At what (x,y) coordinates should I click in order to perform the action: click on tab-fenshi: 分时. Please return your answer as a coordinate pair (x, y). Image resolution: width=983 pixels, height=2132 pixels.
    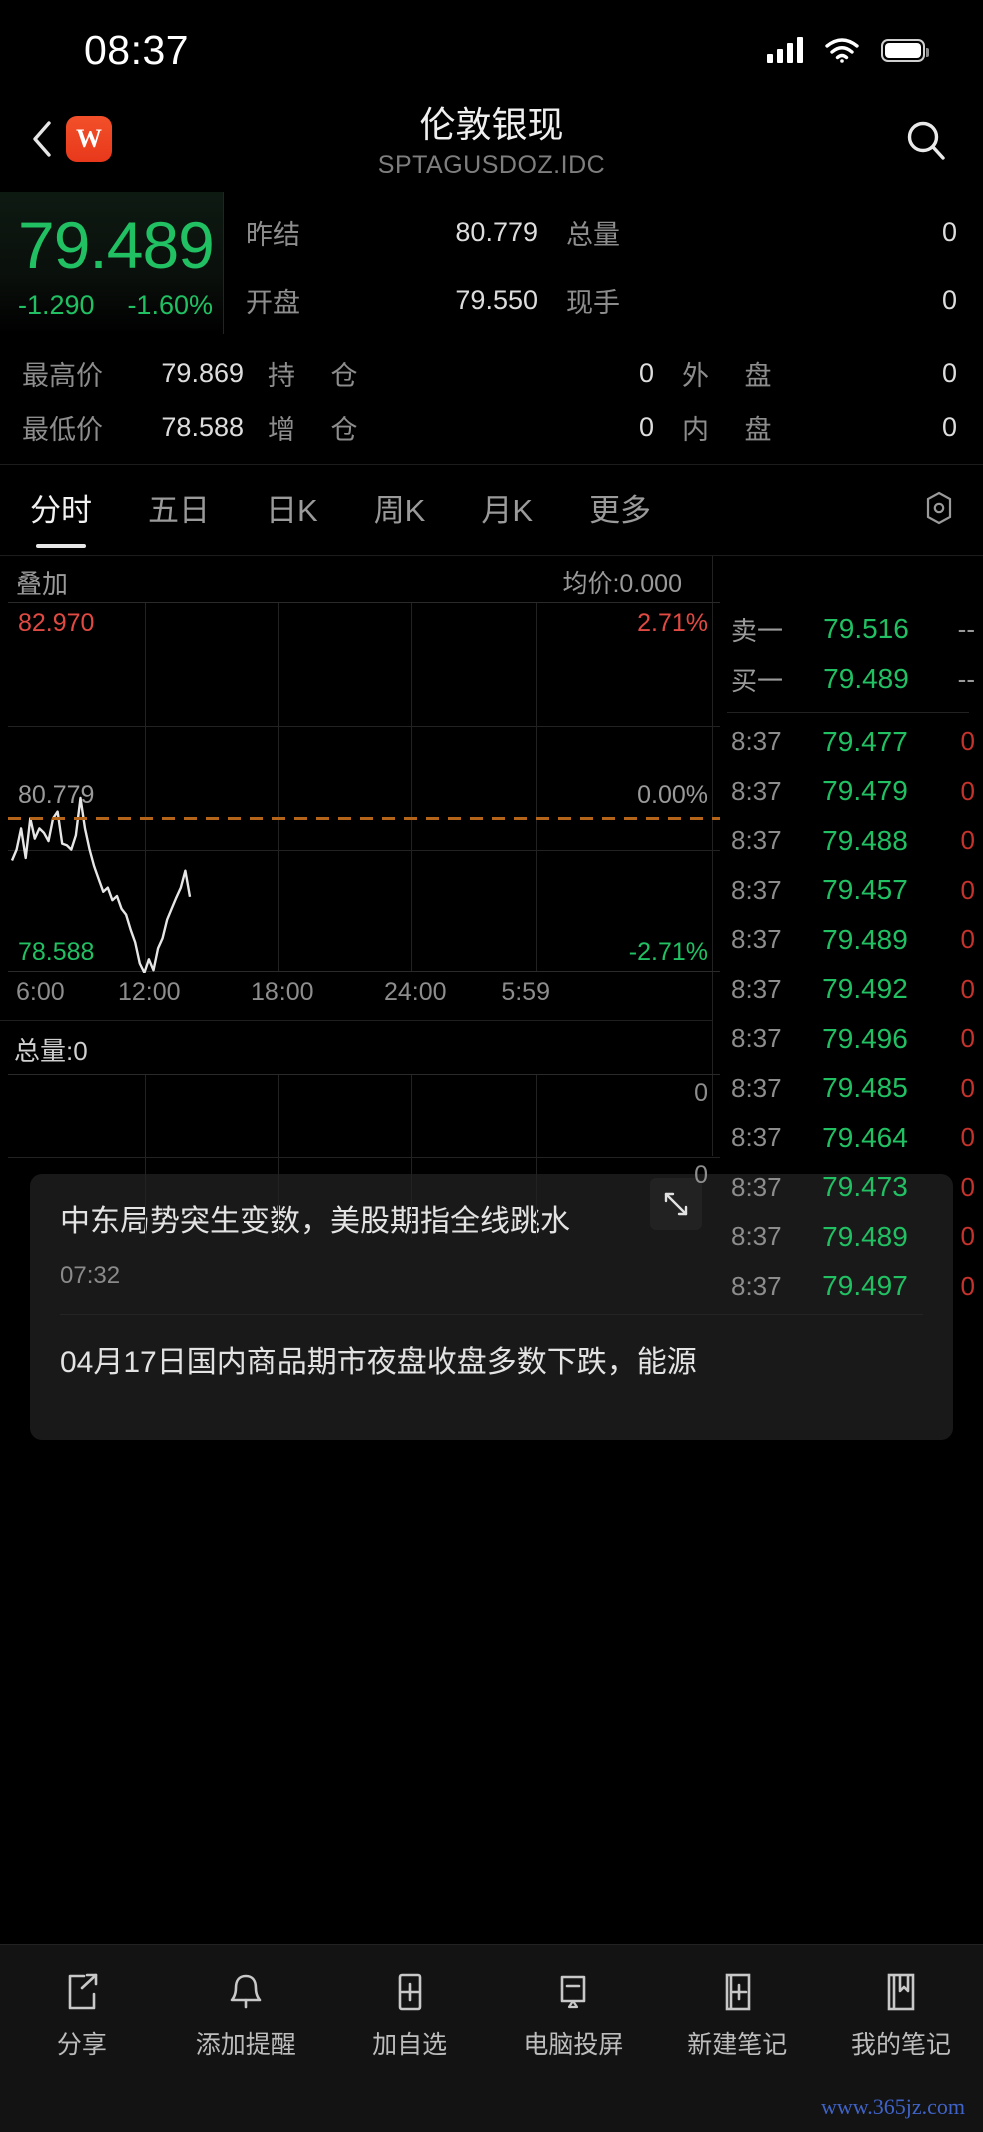
    Looking at the image, I should click on (61, 516).